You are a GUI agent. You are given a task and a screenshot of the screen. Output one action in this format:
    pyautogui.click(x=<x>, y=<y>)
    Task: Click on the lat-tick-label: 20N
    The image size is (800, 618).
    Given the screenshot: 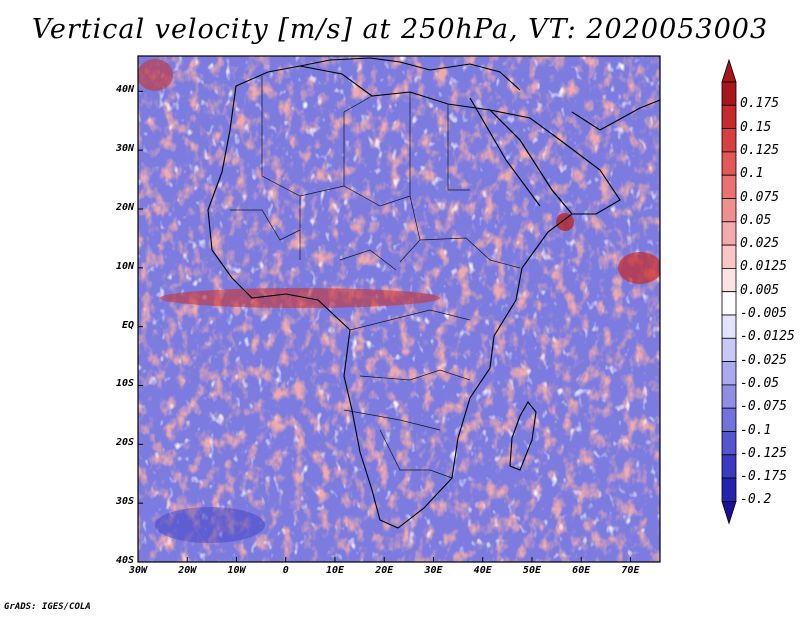 What is the action you would take?
    pyautogui.click(x=124, y=207)
    